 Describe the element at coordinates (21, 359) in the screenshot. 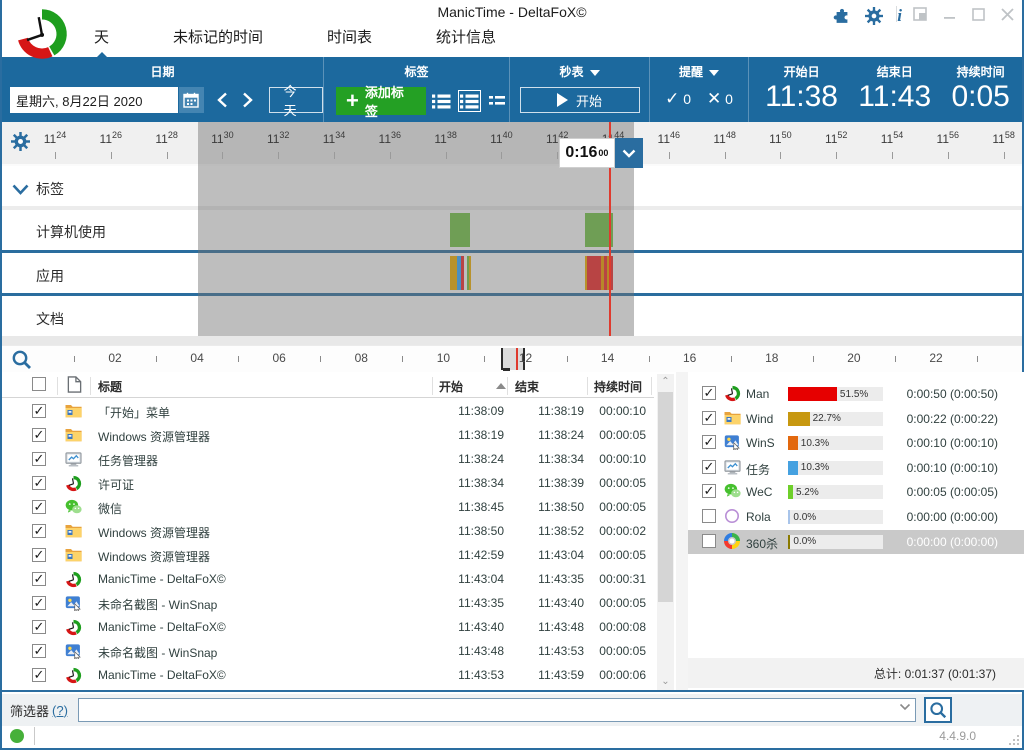

I see `zoom-search-icon` at that location.